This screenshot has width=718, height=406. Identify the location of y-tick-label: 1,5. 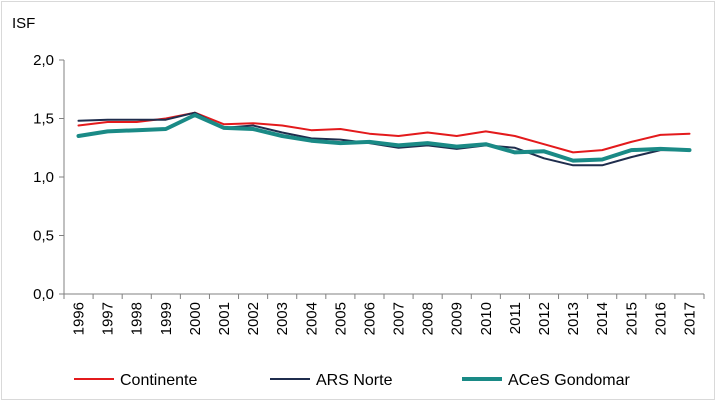
(43, 119).